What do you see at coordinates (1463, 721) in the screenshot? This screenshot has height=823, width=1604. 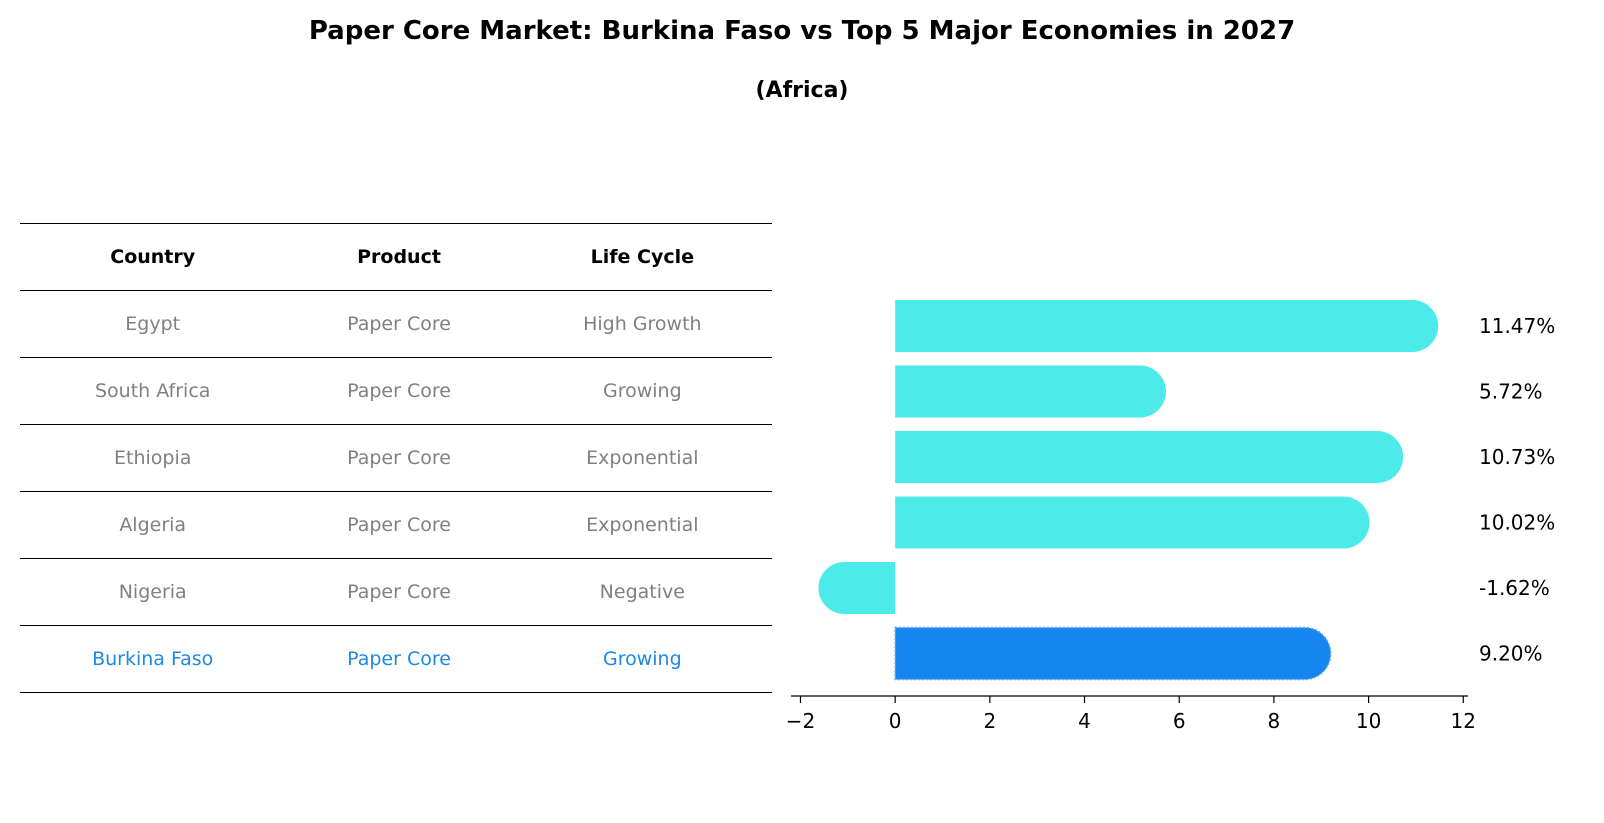 I see `x-tick-label: 12` at bounding box center [1463, 721].